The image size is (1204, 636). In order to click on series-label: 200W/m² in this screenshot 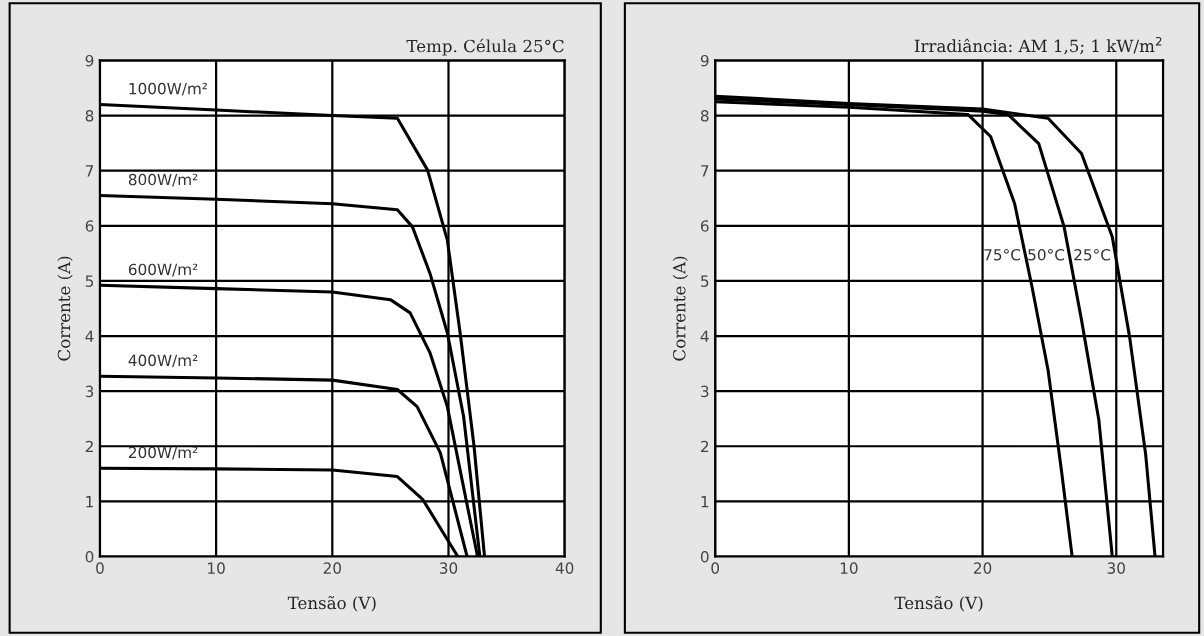, I will do `click(163, 453)`.